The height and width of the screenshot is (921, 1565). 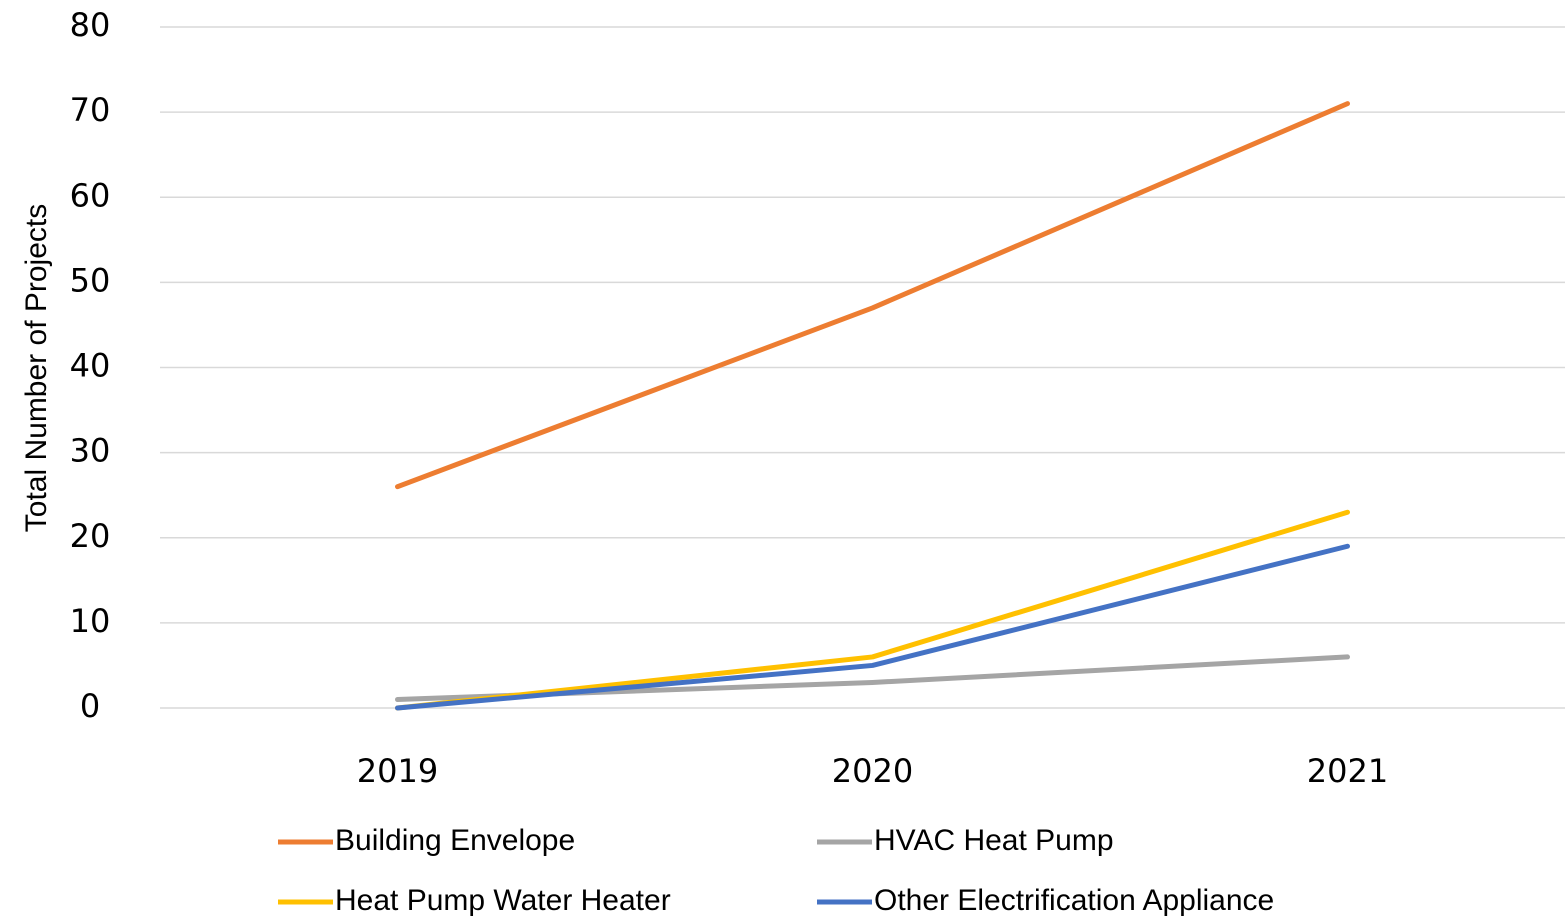 I want to click on y-axis-label: Total Number of Projects, so click(x=36, y=368).